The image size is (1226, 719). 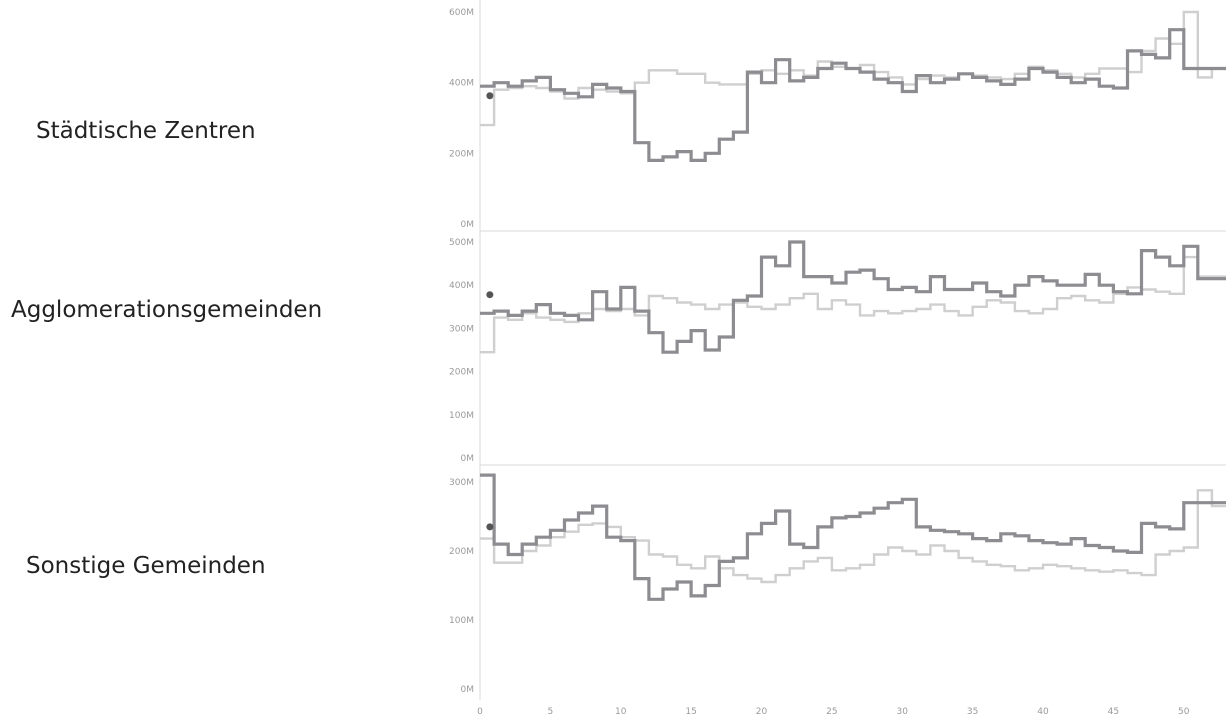 What do you see at coordinates (903, 712) in the screenshot?
I see `x-tick-label: 30` at bounding box center [903, 712].